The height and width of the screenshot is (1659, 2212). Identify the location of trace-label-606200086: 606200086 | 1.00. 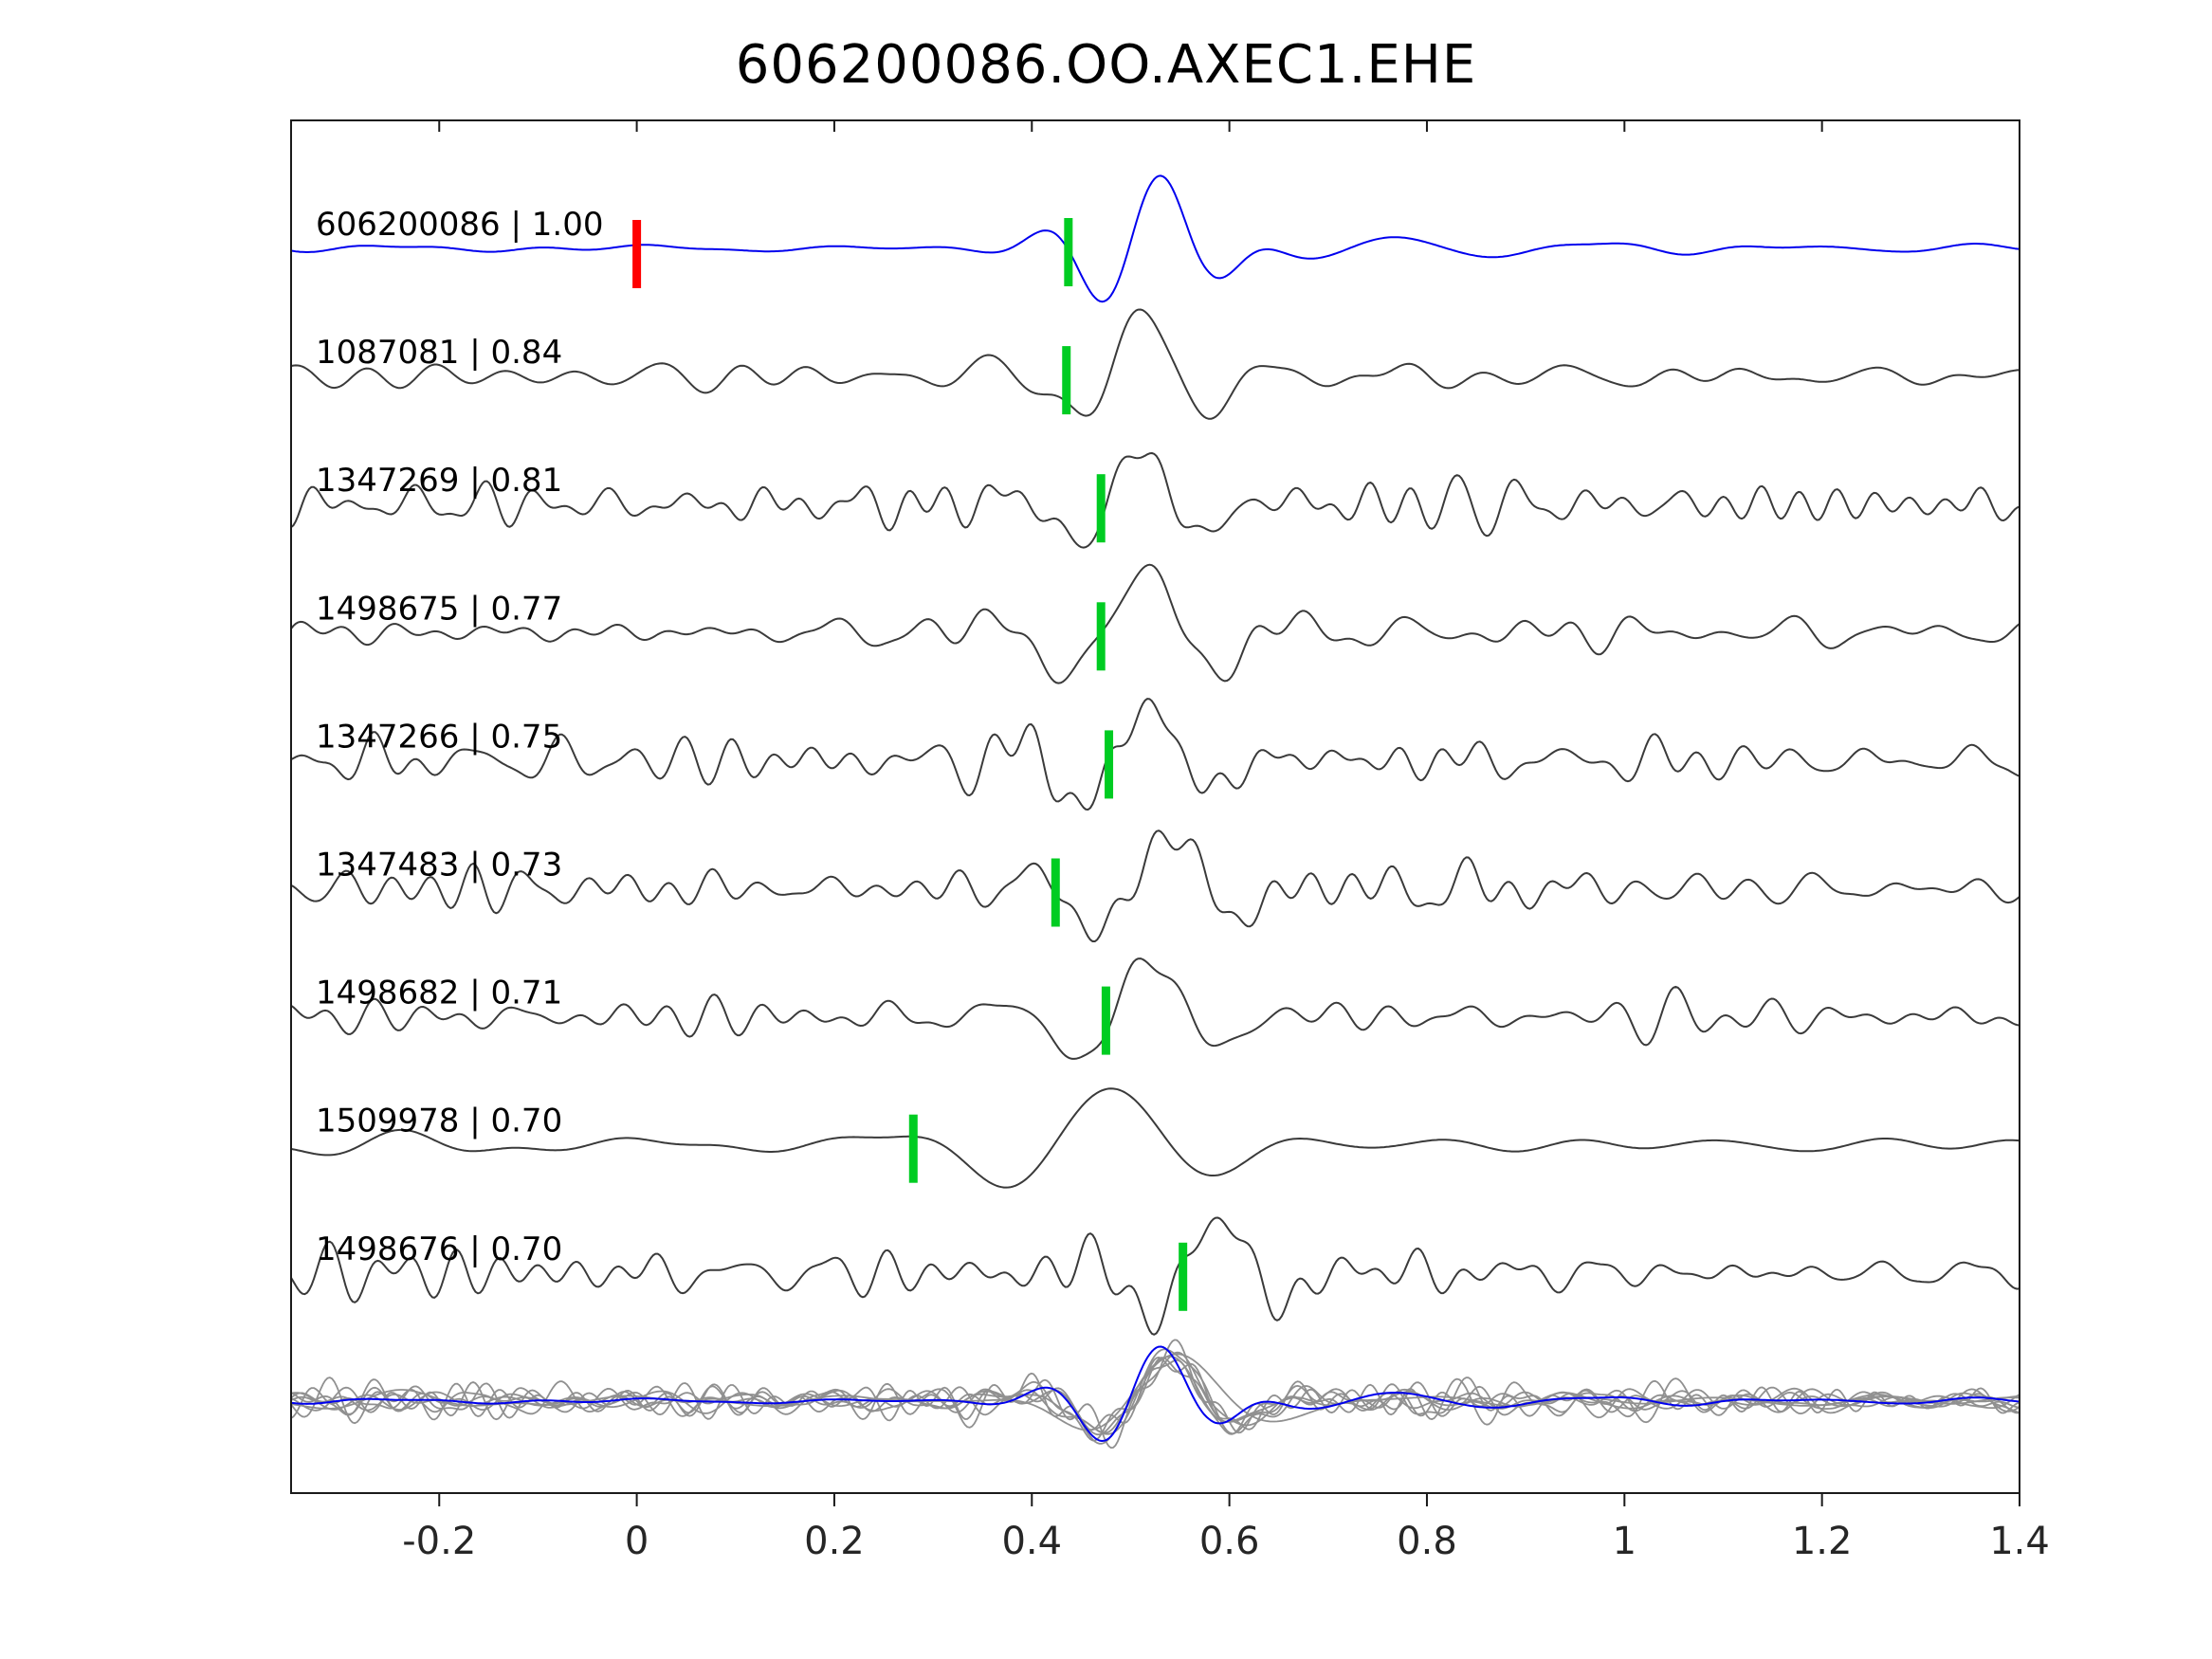
(459, 225).